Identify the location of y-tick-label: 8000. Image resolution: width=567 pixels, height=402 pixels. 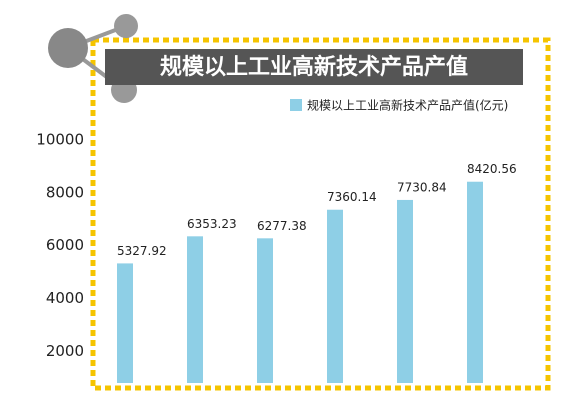
(65, 192).